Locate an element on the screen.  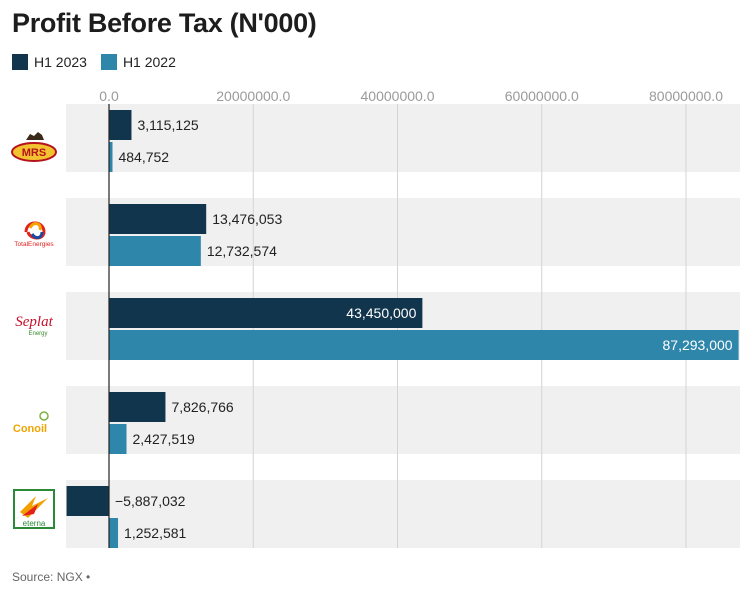
data-label: 43,450,000 is located at coordinates (381, 313).